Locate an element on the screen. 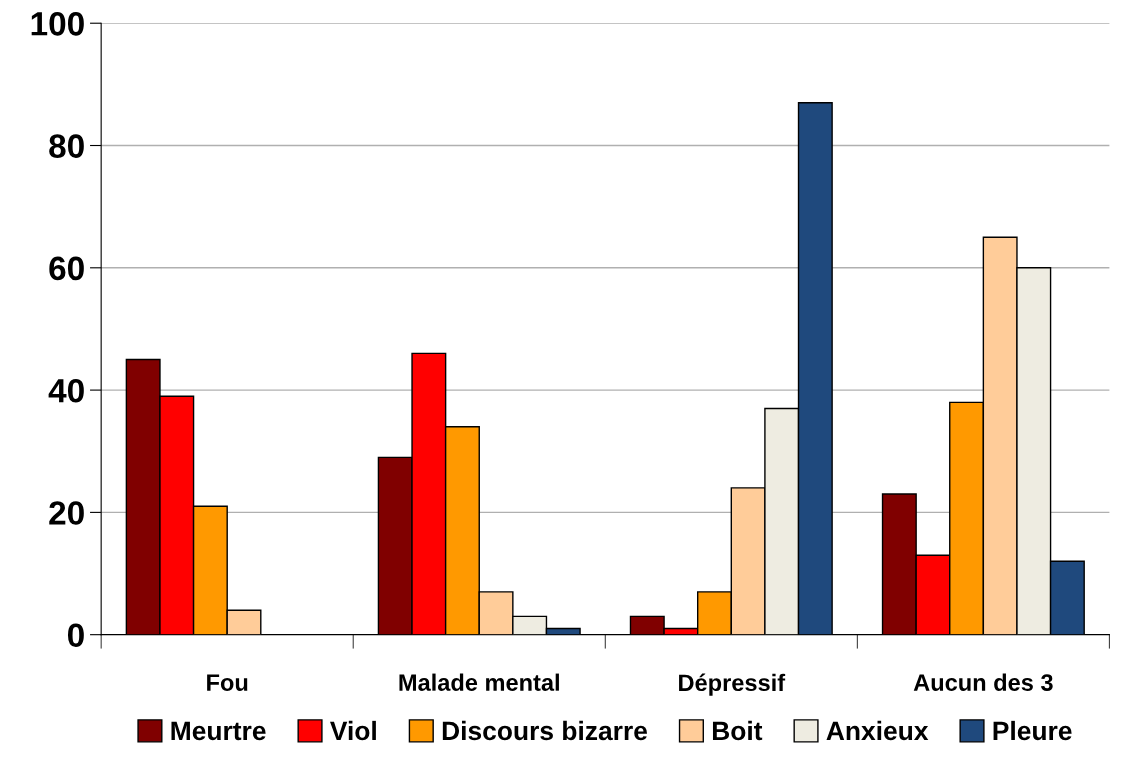  x-tick-label: Aucun des 3 is located at coordinates (983, 682).